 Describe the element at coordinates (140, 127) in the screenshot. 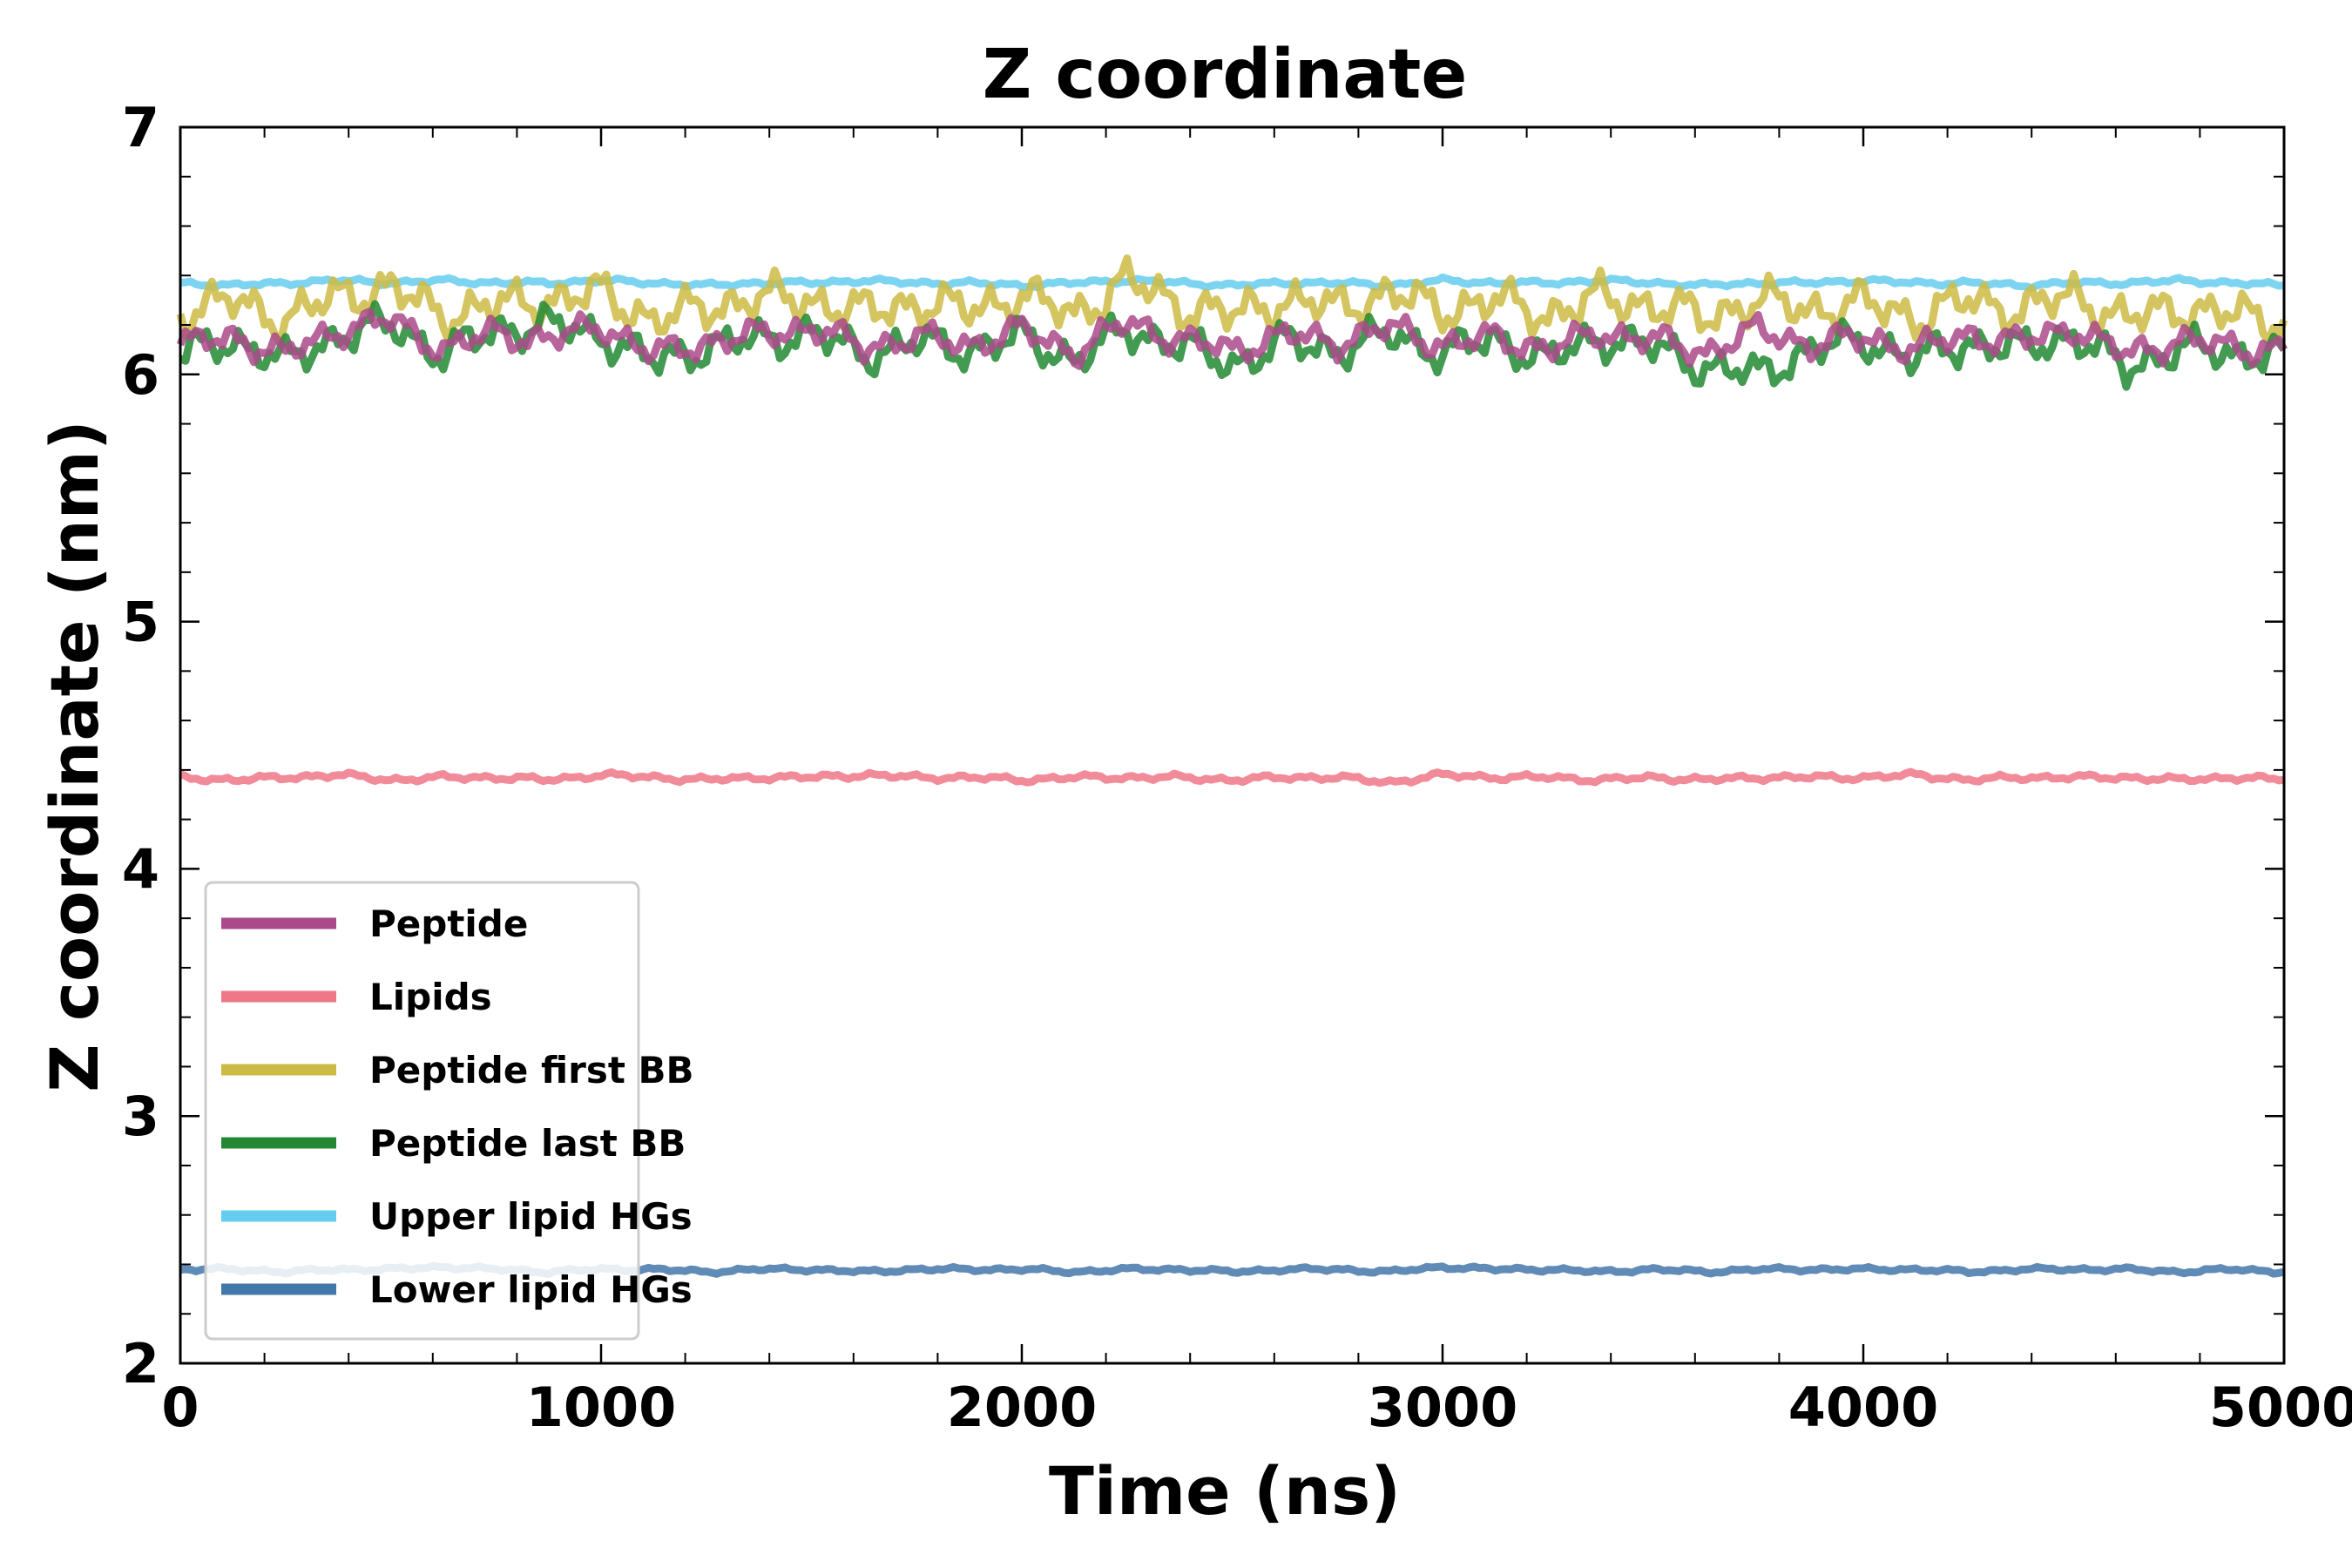

I see `y-tick-label: 7` at that location.